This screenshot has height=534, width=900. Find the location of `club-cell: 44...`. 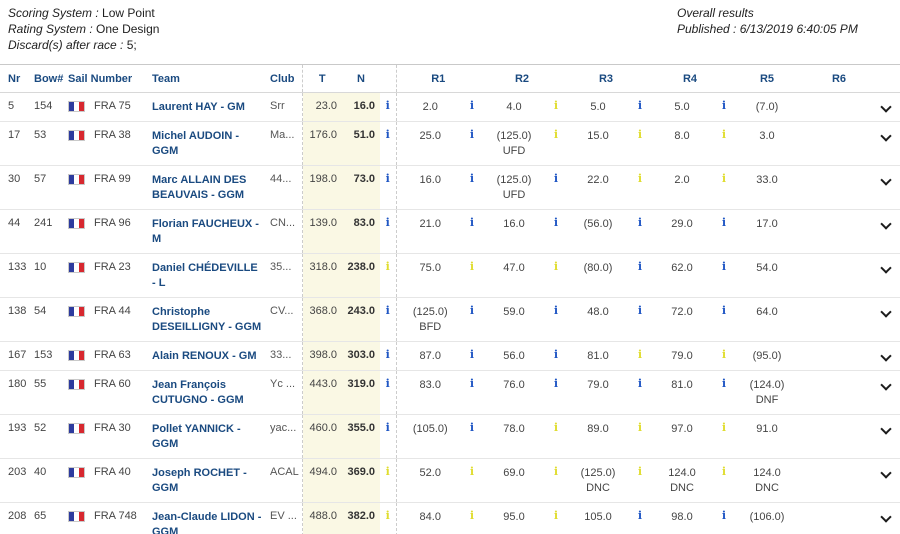

club-cell: 44... is located at coordinates (281, 179).